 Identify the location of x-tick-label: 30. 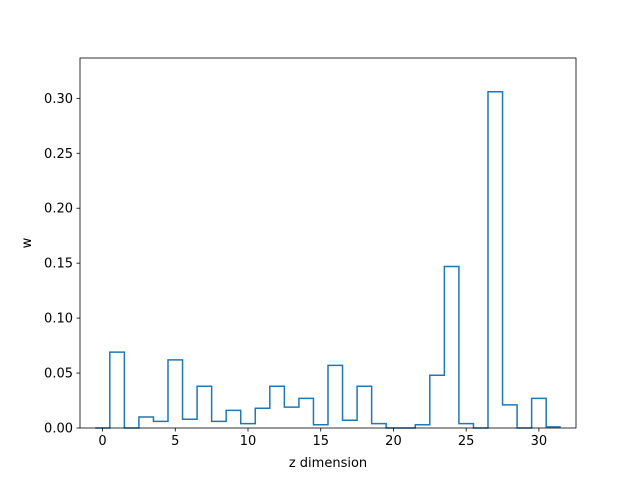
(539, 441).